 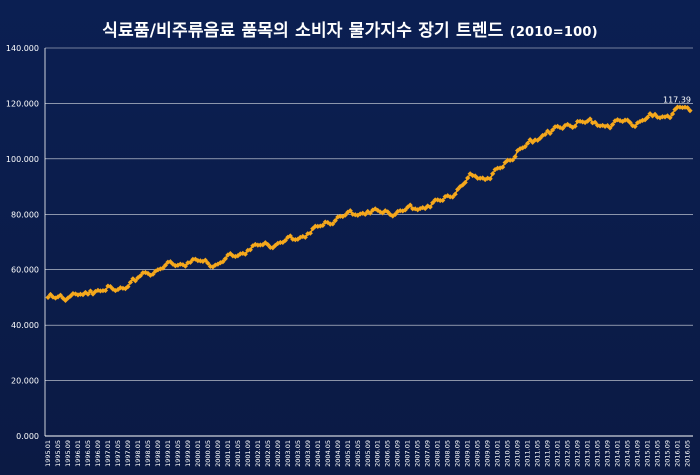 What do you see at coordinates (458, 453) in the screenshot?
I see `x-tick-label: 2008.09` at bounding box center [458, 453].